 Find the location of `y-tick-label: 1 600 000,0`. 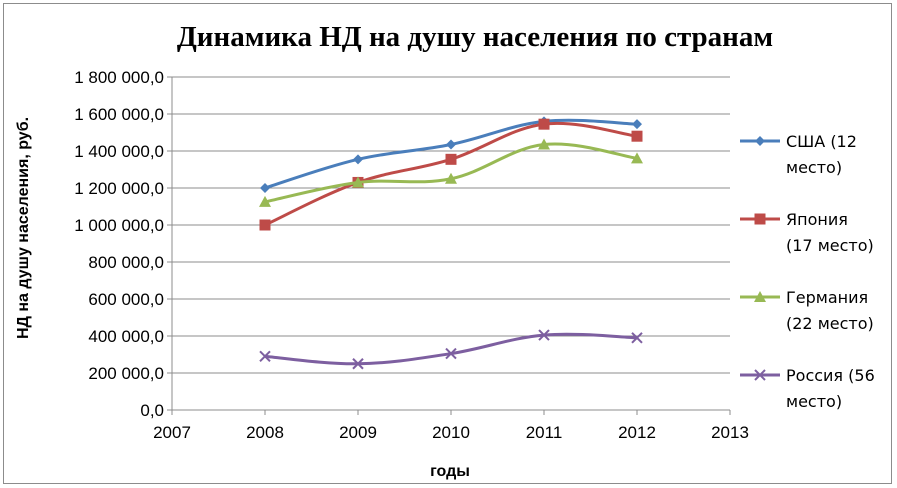

y-tick-label: 1 600 000,0 is located at coordinates (119, 114).